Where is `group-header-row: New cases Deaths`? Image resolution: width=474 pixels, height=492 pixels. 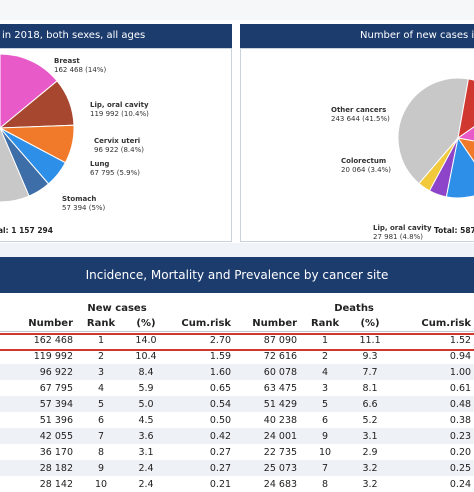 group-header-row: New cases Deaths is located at coordinates (237, 308).